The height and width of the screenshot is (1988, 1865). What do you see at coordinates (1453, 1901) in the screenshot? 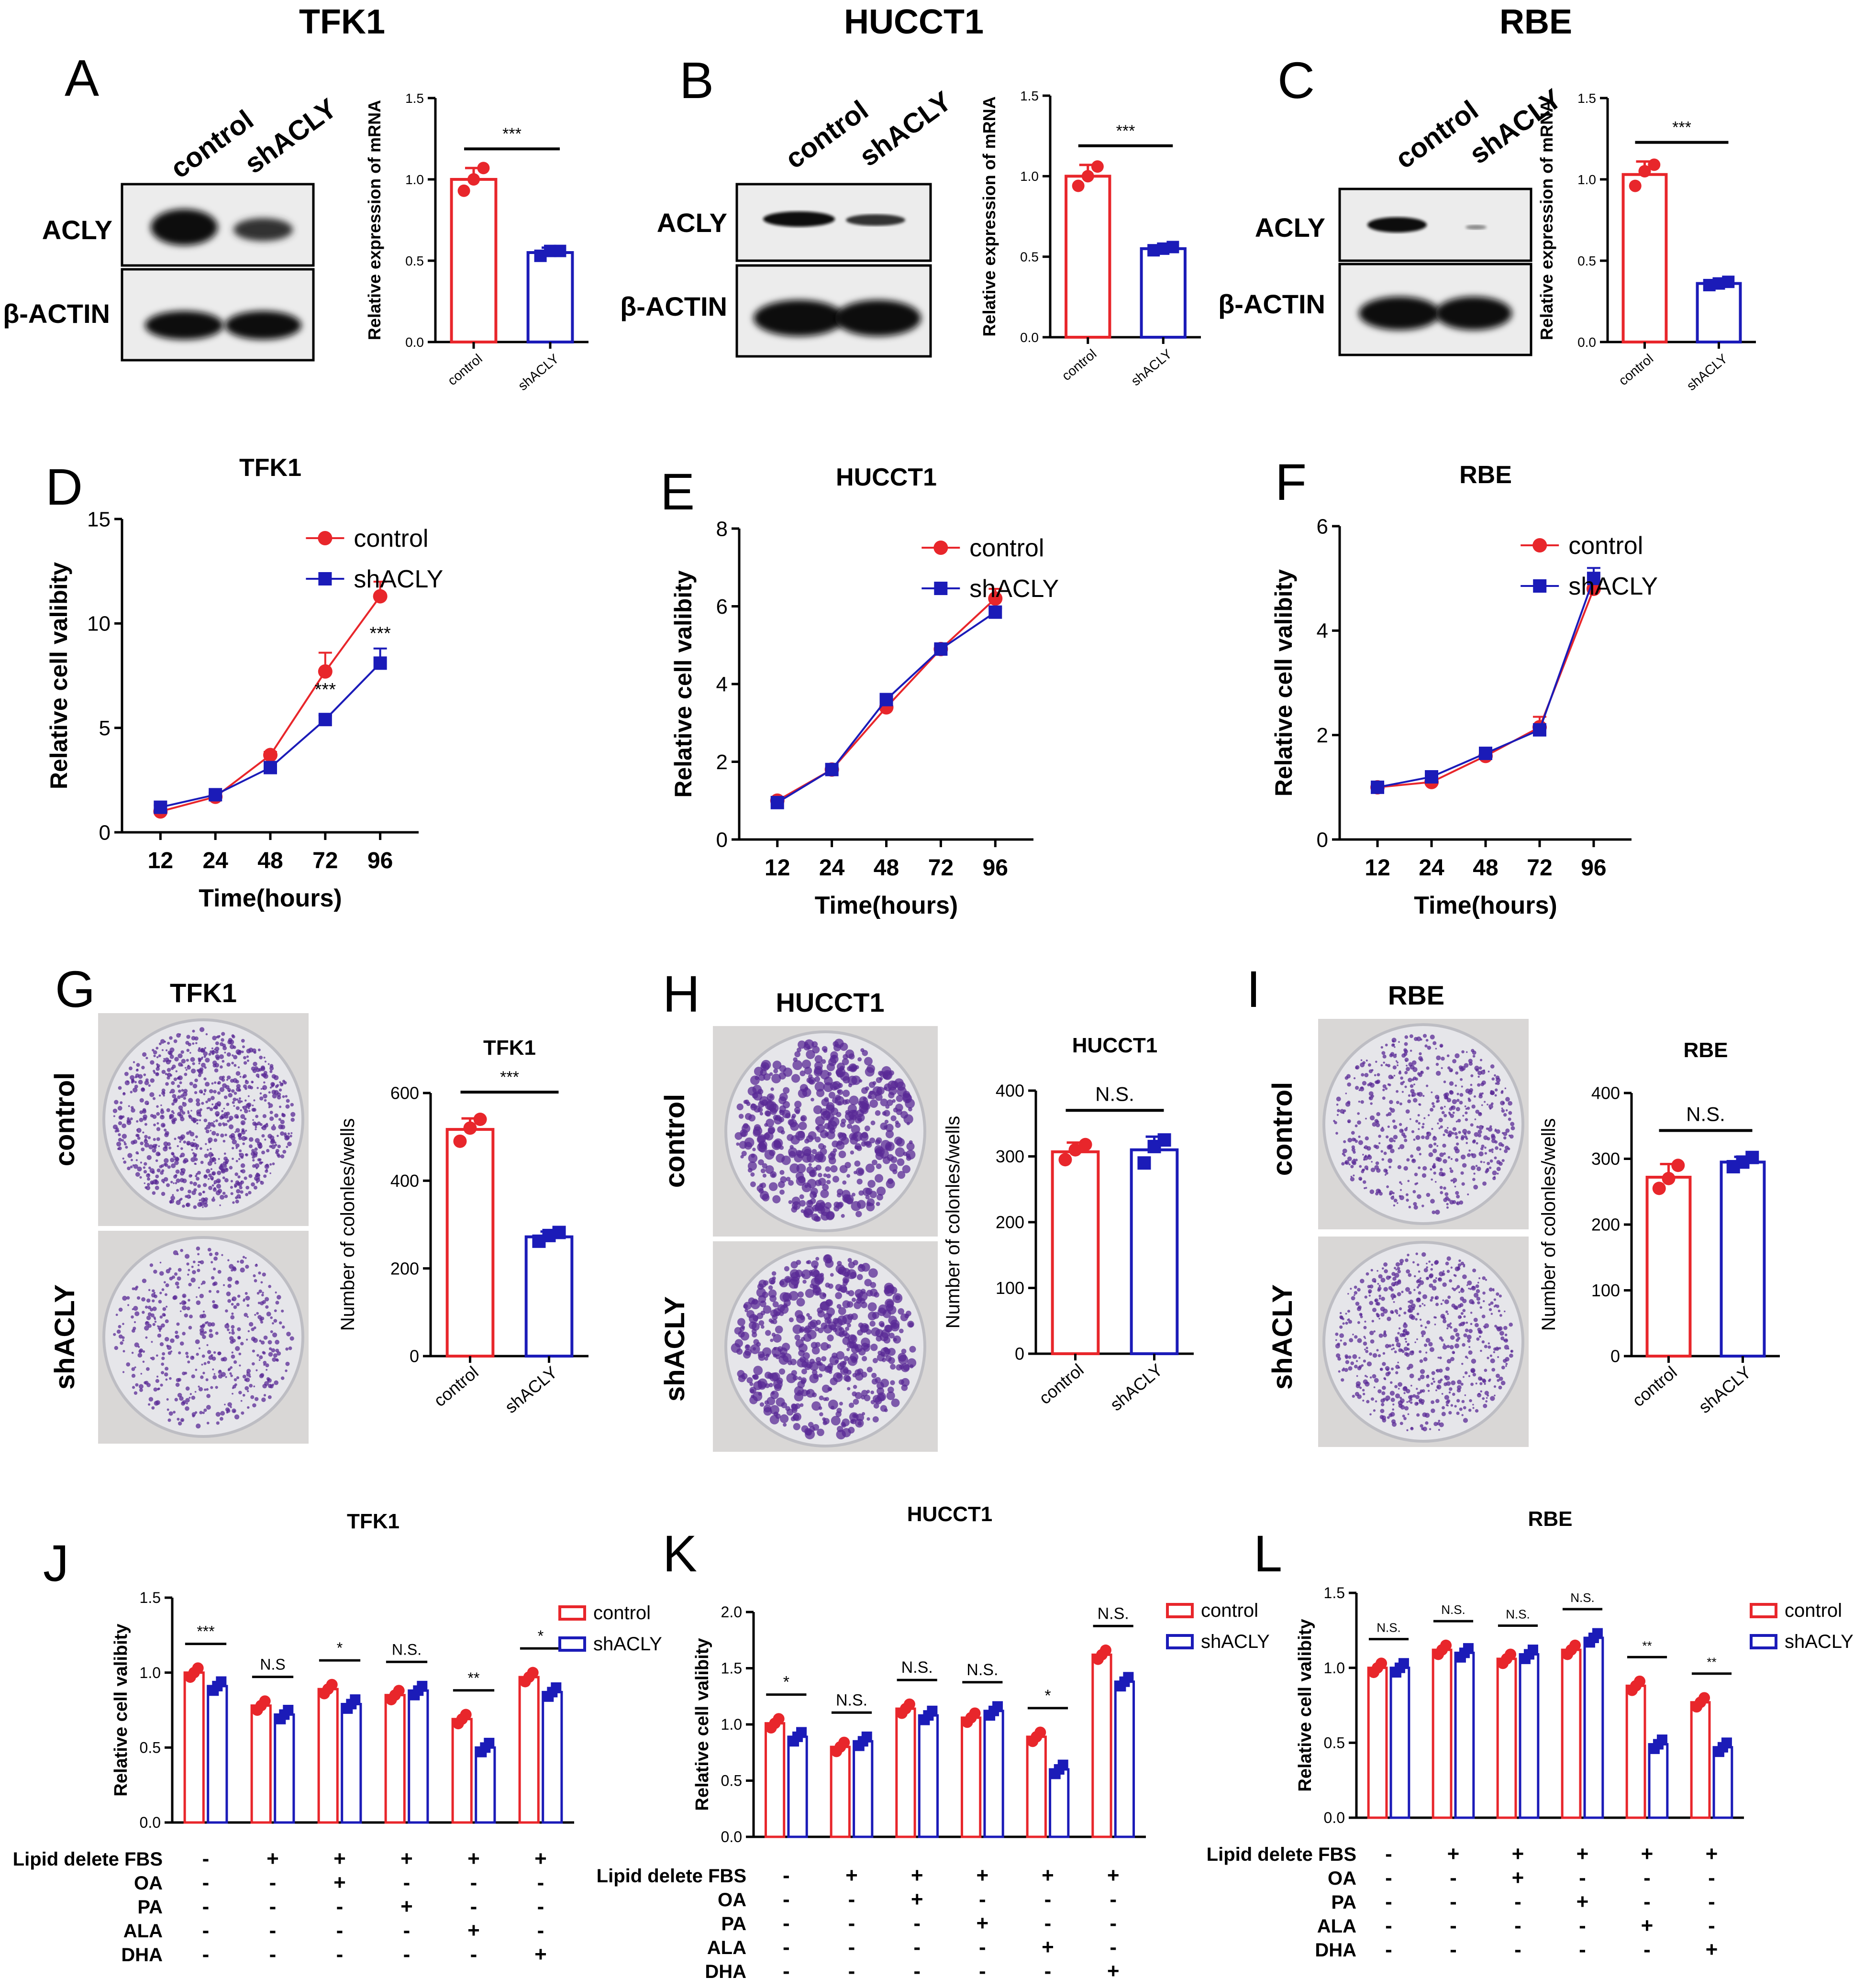
I see `tl-cell-2-1: -` at bounding box center [1453, 1901].